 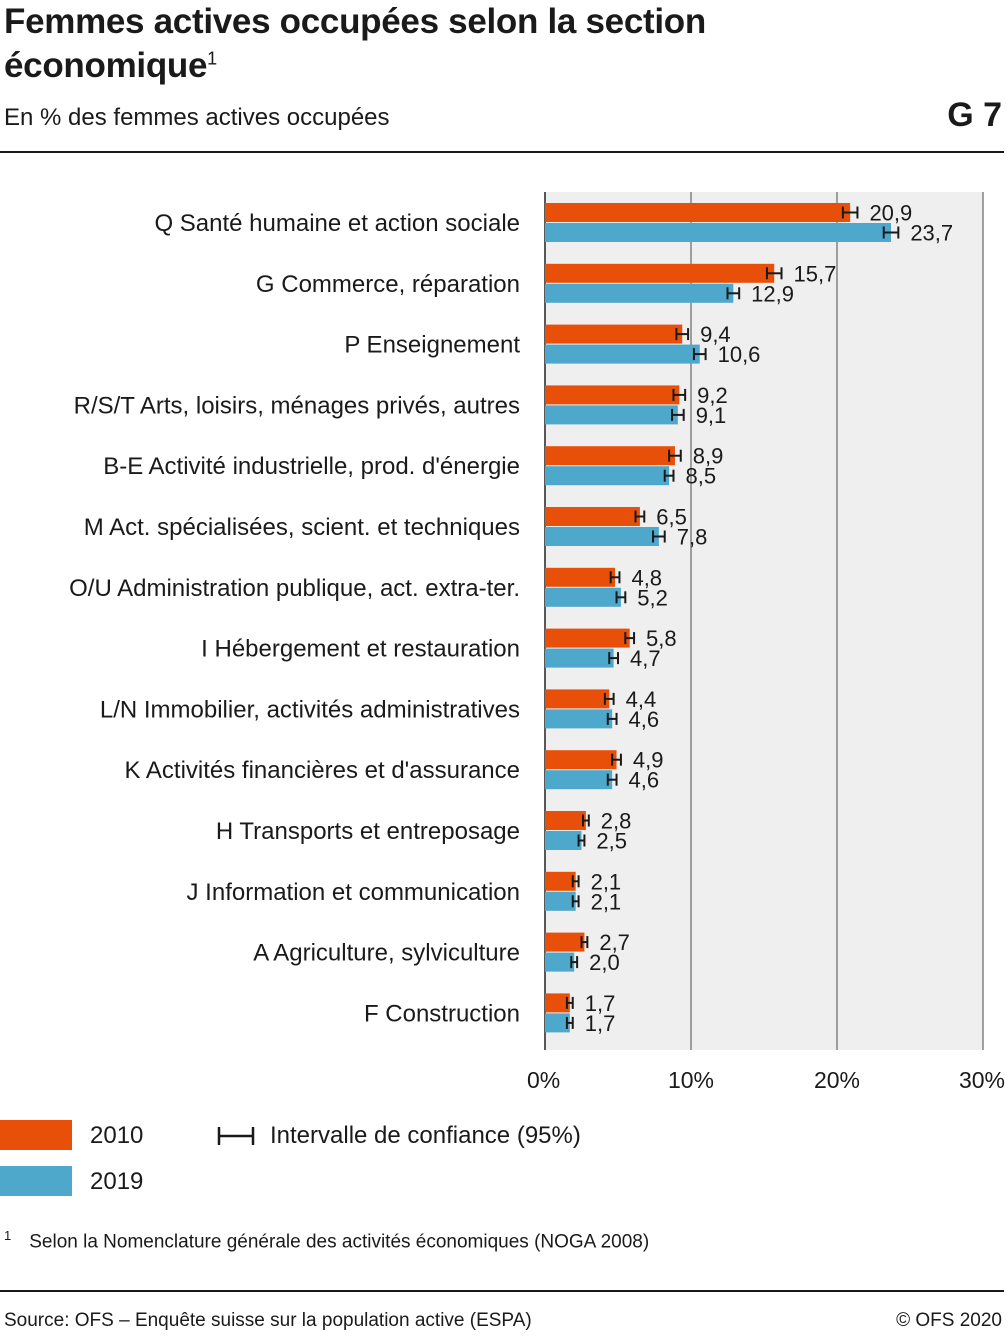 What do you see at coordinates (641, 699) in the screenshot?
I see `data-label: 4,4` at bounding box center [641, 699].